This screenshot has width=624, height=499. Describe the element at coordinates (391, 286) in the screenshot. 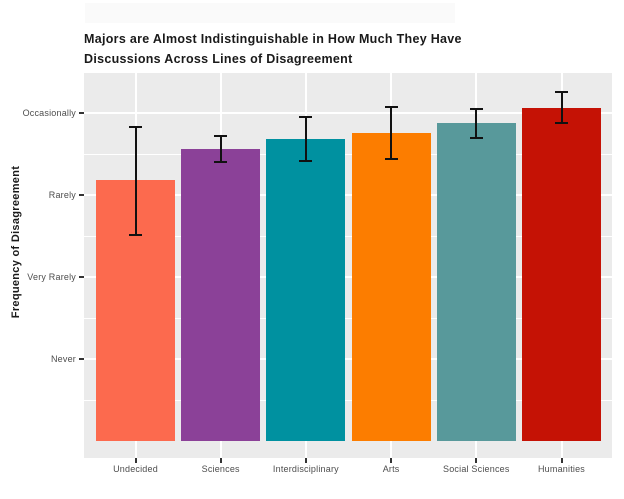

I see `bar-arts` at that location.